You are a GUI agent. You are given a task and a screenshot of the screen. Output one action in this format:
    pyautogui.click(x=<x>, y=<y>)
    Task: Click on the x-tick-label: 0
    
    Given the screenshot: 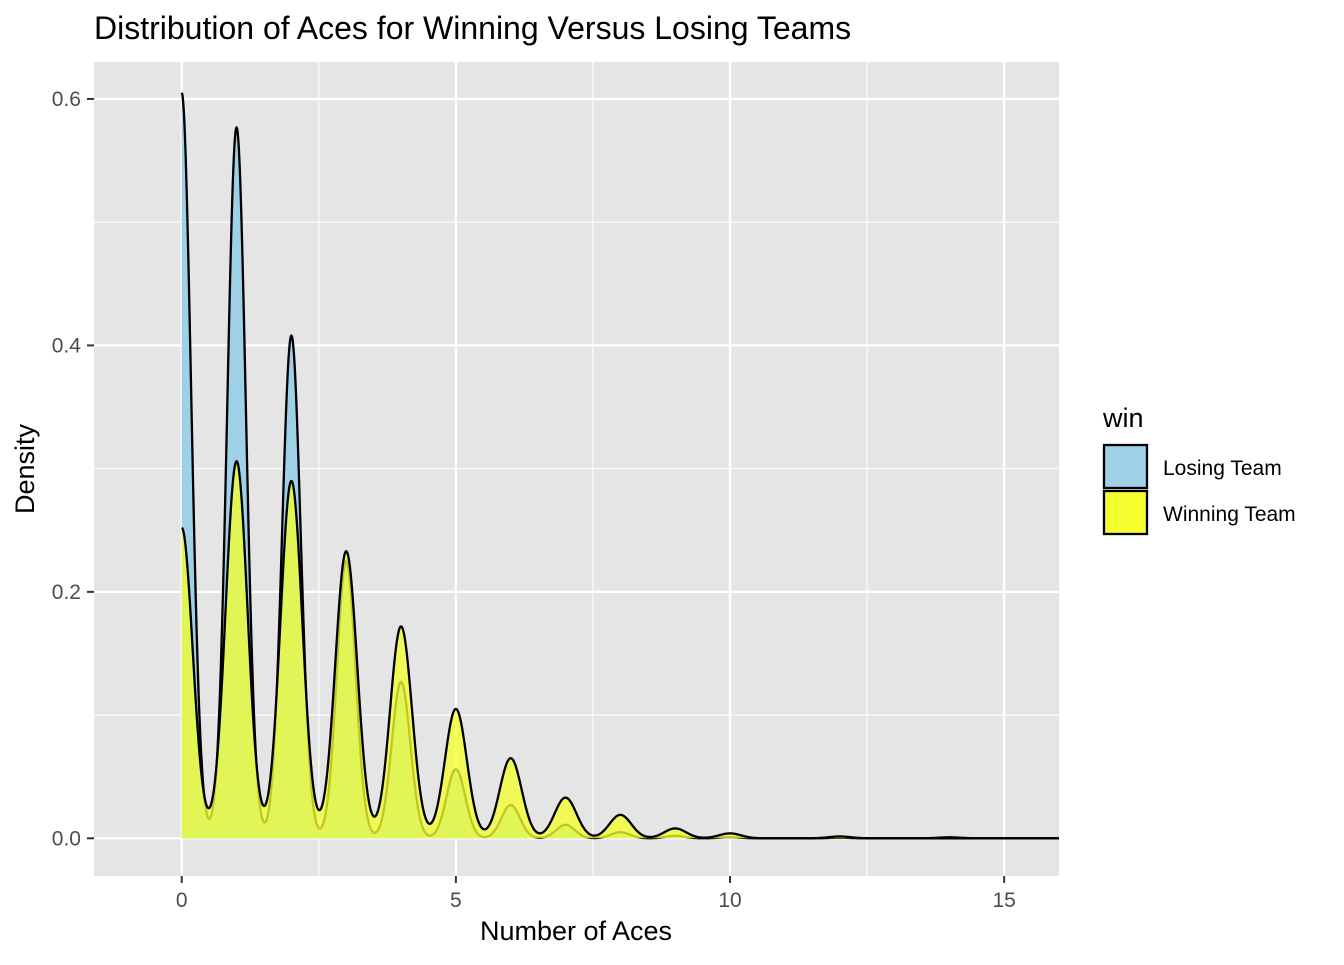 What is the action you would take?
    pyautogui.click(x=182, y=900)
    